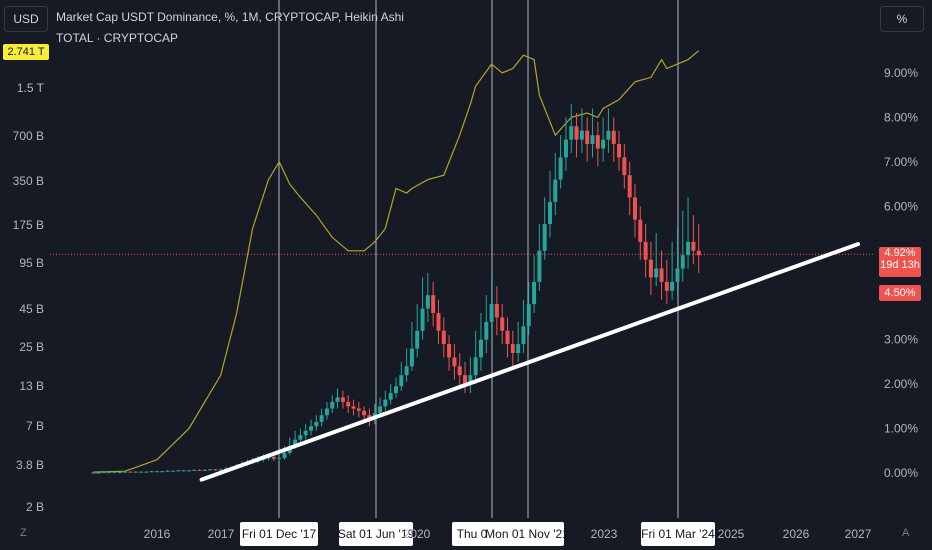 This screenshot has height=550, width=932. Describe the element at coordinates (901, 473) in the screenshot. I see `right-tick-label: 0.00%` at that location.